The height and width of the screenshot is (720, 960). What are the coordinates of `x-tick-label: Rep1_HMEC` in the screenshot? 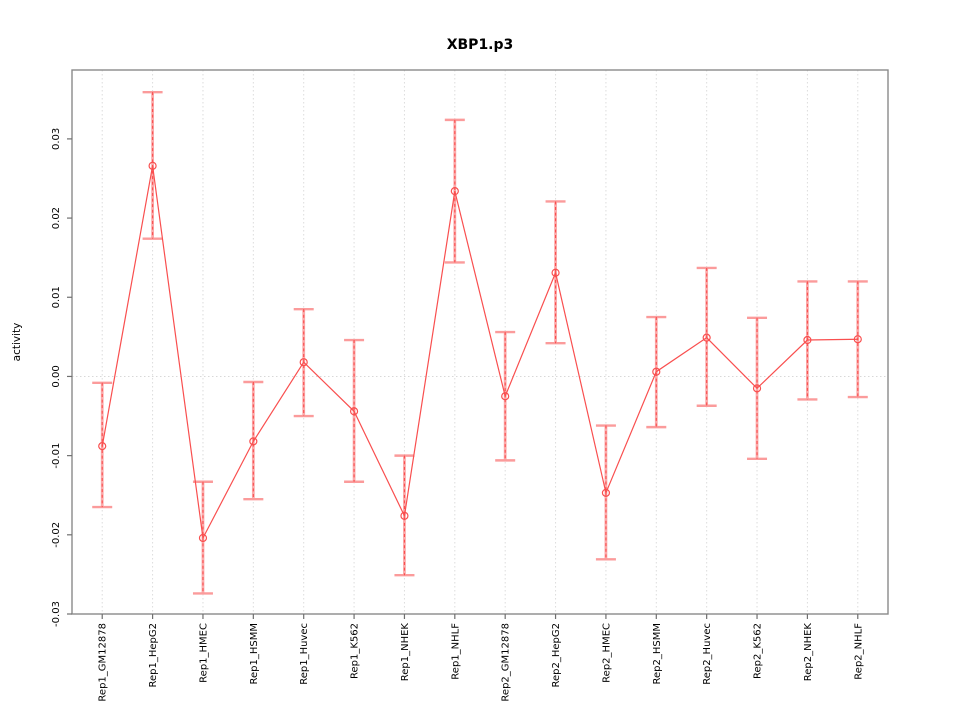 It's located at (203, 653).